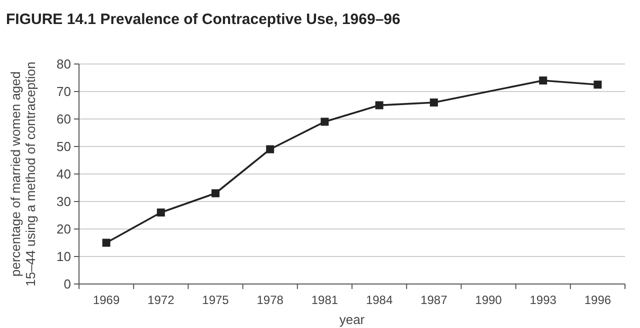 This screenshot has width=640, height=328. What do you see at coordinates (106, 300) in the screenshot?
I see `x-tick-label: 1969` at bounding box center [106, 300].